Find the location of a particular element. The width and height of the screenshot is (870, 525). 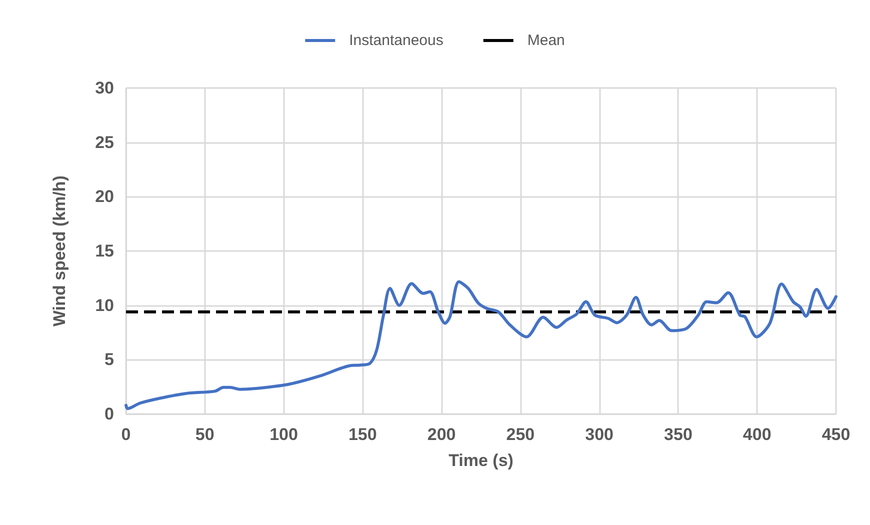

legend-label: Mean is located at coordinates (546, 40).